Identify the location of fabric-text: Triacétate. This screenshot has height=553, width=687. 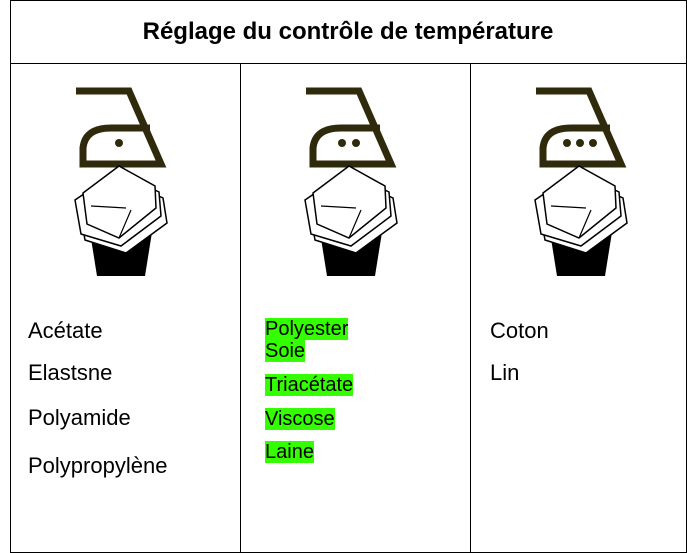
(309, 385).